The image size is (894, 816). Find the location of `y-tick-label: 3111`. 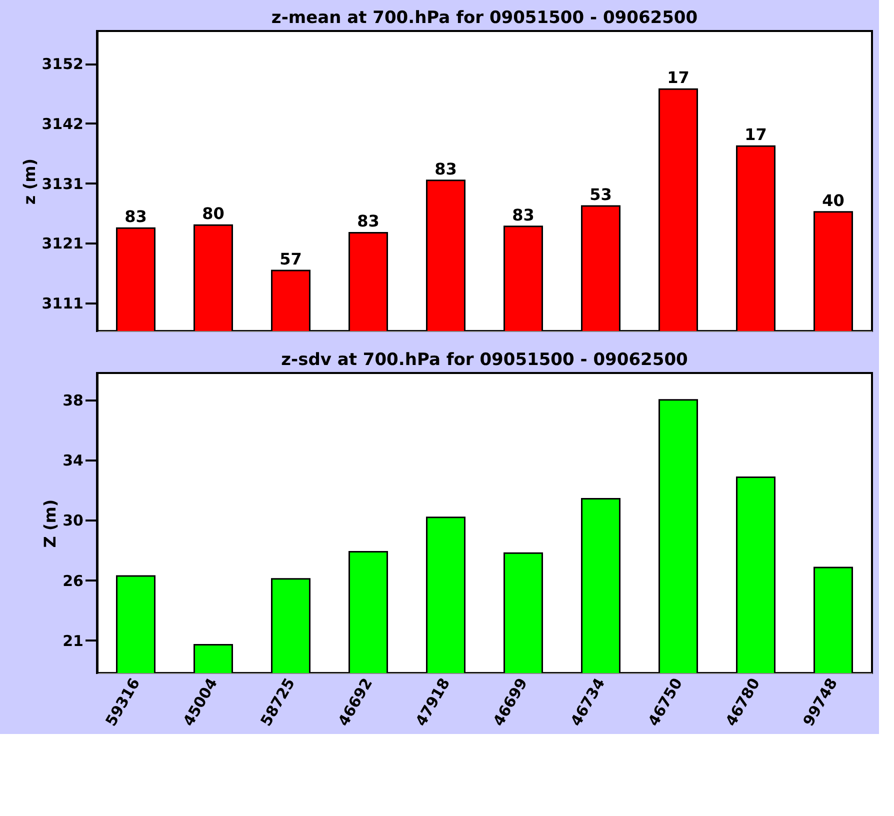

y-tick-label: 3111 is located at coordinates (63, 303).